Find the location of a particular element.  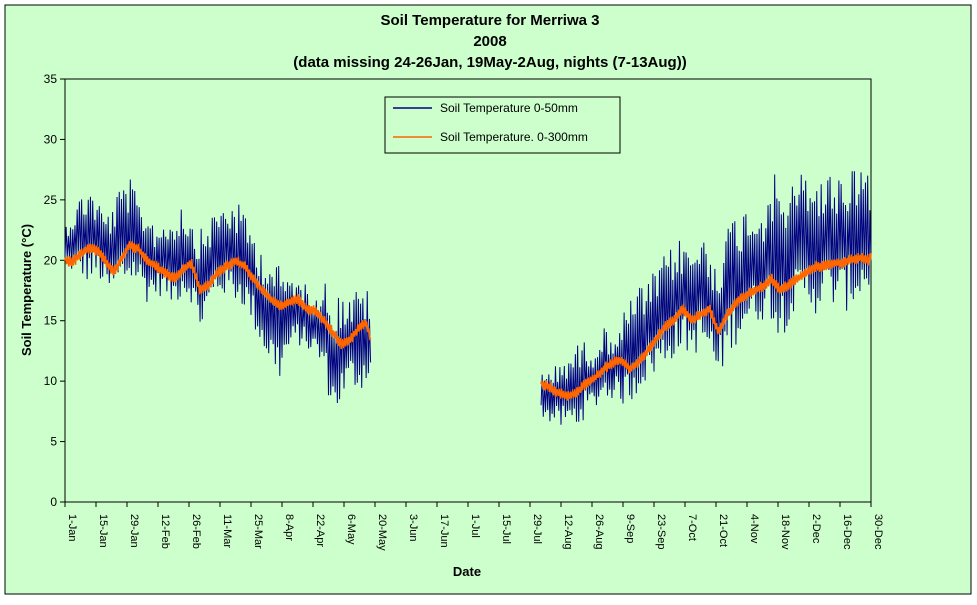

y-axis: 0 5 10 15 20 25 30 35 is located at coordinates (54, 290).